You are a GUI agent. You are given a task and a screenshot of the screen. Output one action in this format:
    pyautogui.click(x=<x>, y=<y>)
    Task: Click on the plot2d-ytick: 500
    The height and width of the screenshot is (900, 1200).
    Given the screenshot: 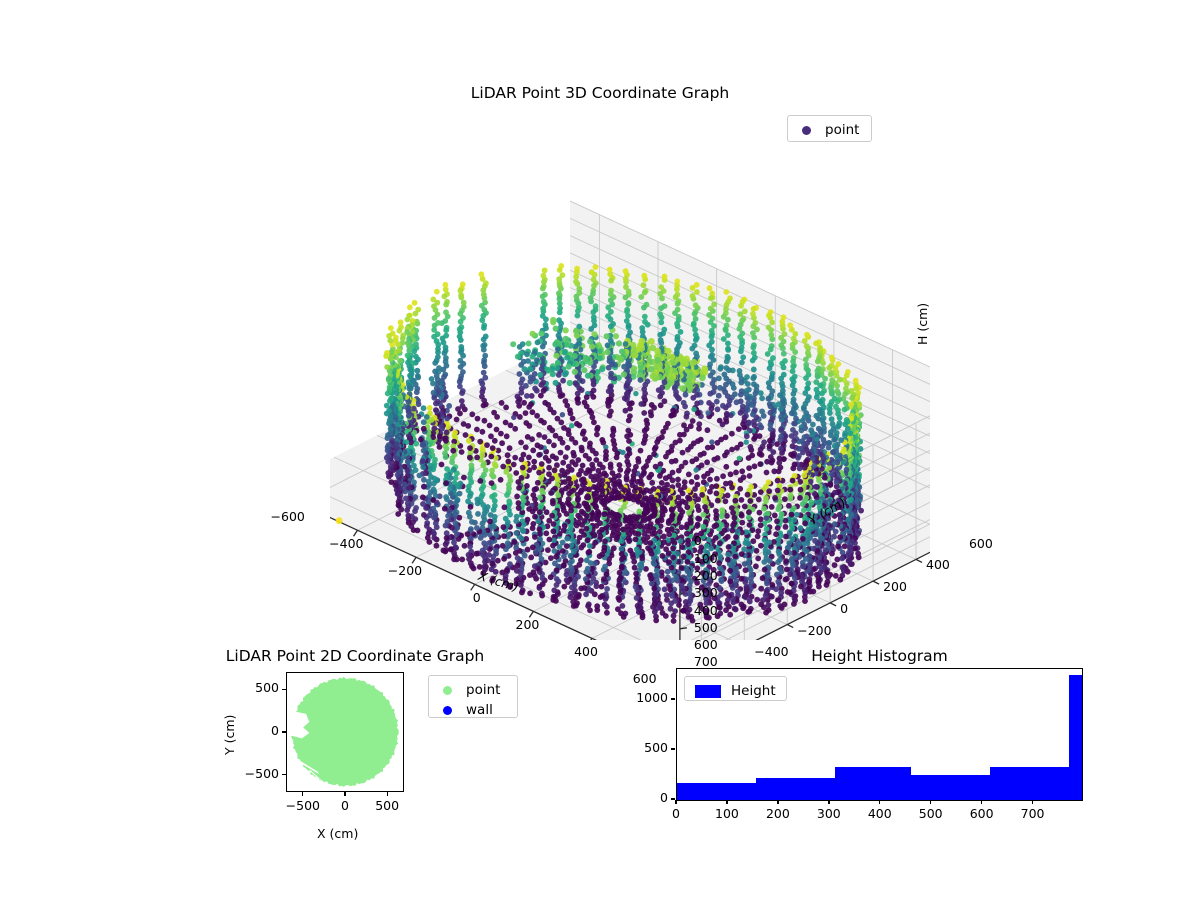 What is the action you would take?
    pyautogui.click(x=267, y=688)
    